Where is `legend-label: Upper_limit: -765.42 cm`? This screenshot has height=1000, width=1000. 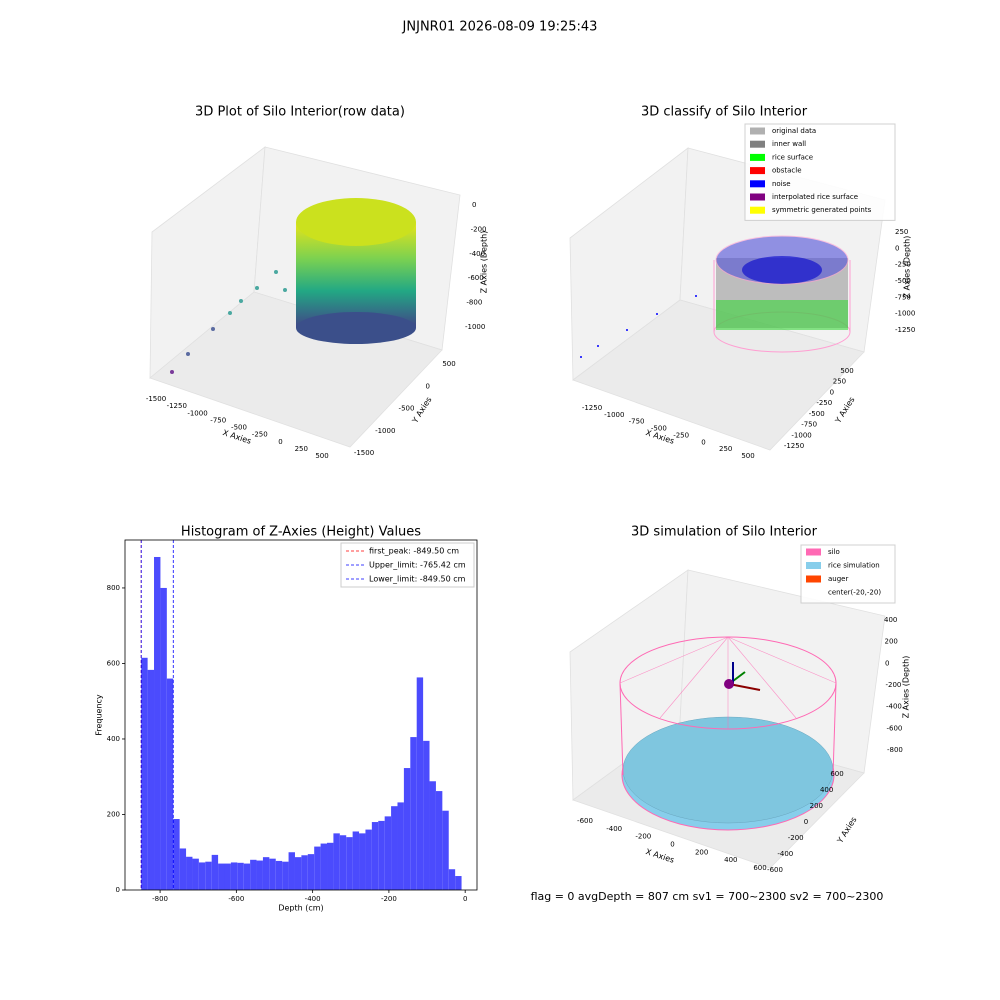 legend-label: Upper_limit: -765.42 cm is located at coordinates (417, 565).